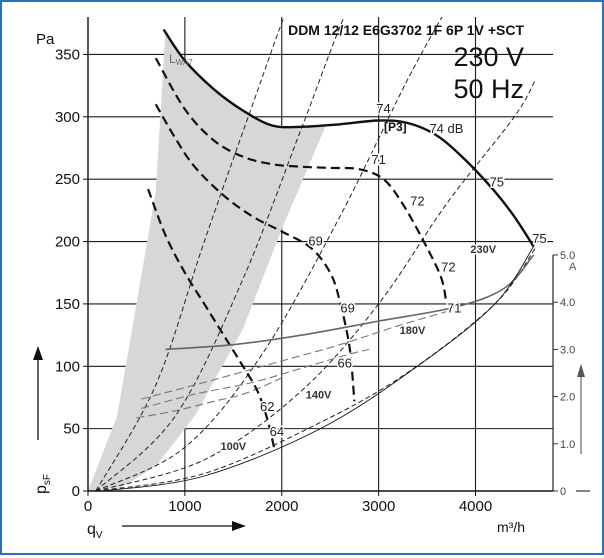  What do you see at coordinates (563, 492) in the screenshot?
I see `y2-tick-label: 0` at bounding box center [563, 492].